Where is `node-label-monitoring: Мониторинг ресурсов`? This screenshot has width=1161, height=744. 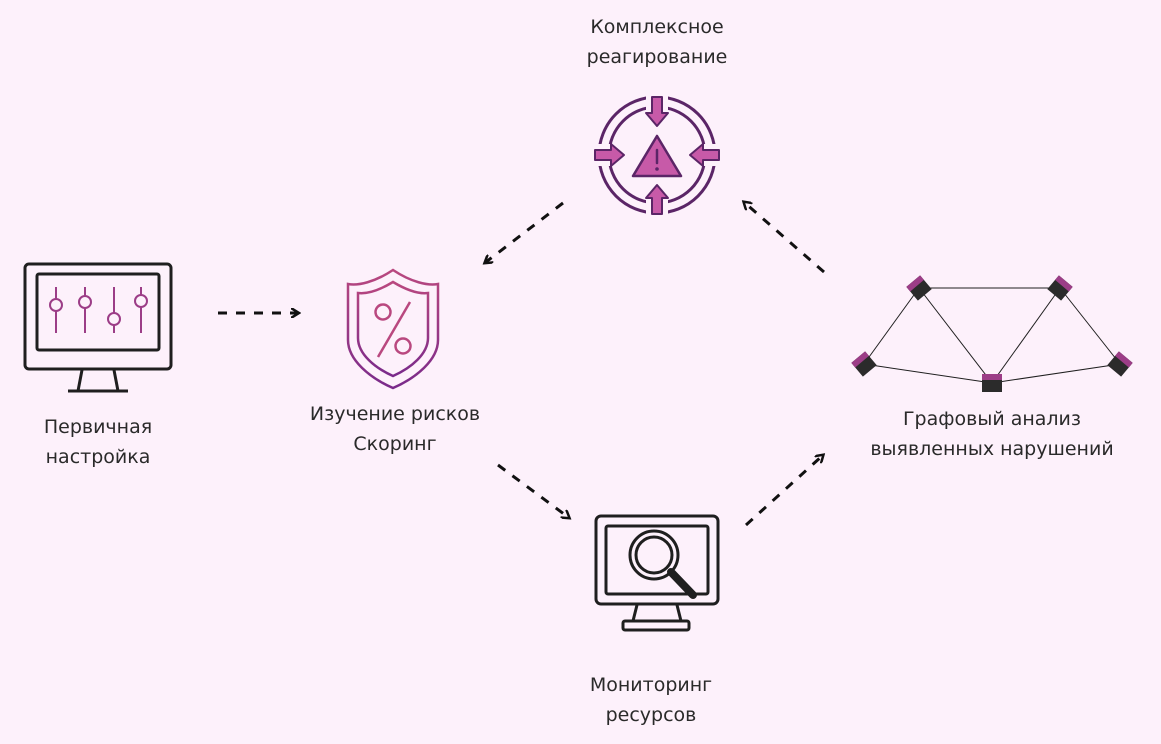
node-label-monitoring: Мониторинг ресурсов is located at coordinates (651, 700).